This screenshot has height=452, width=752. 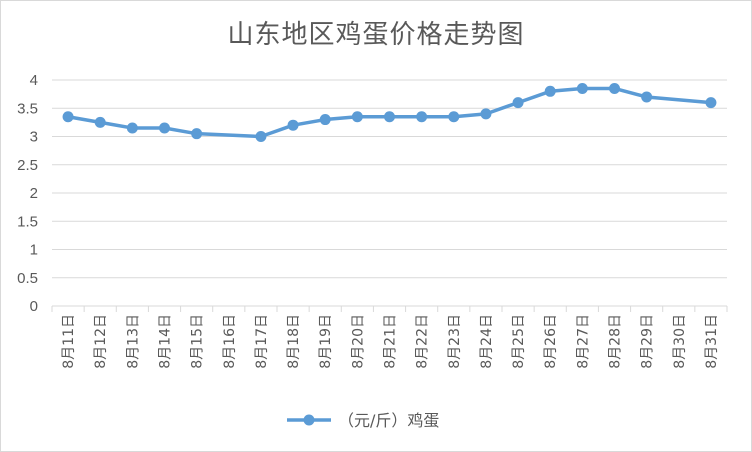 What do you see at coordinates (680, 341) in the screenshot?
I see `x-tick-label: 8月30日` at bounding box center [680, 341].